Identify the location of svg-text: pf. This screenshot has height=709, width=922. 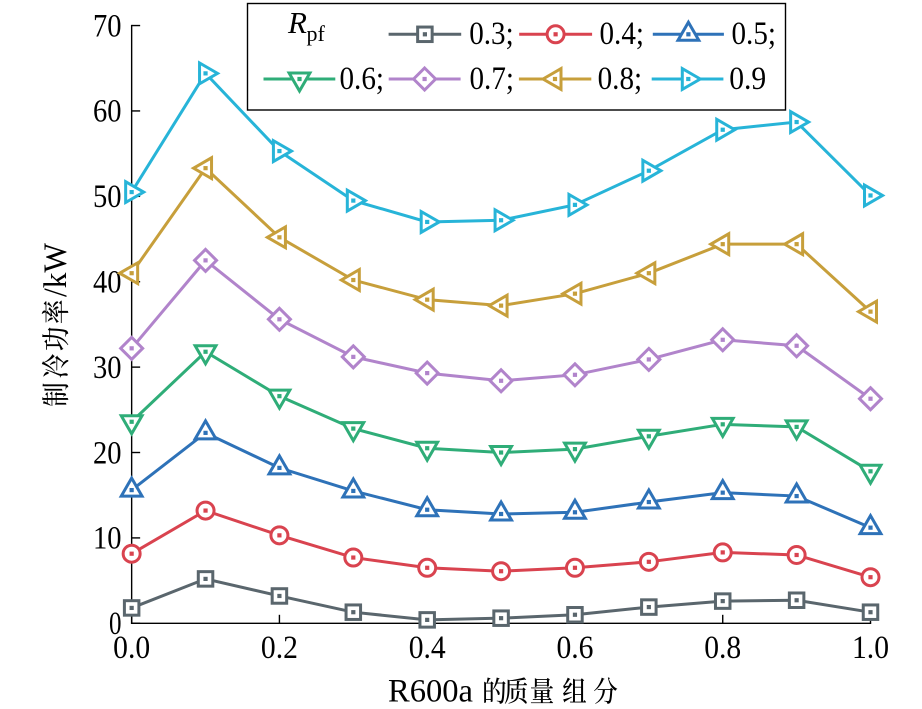
(316, 33).